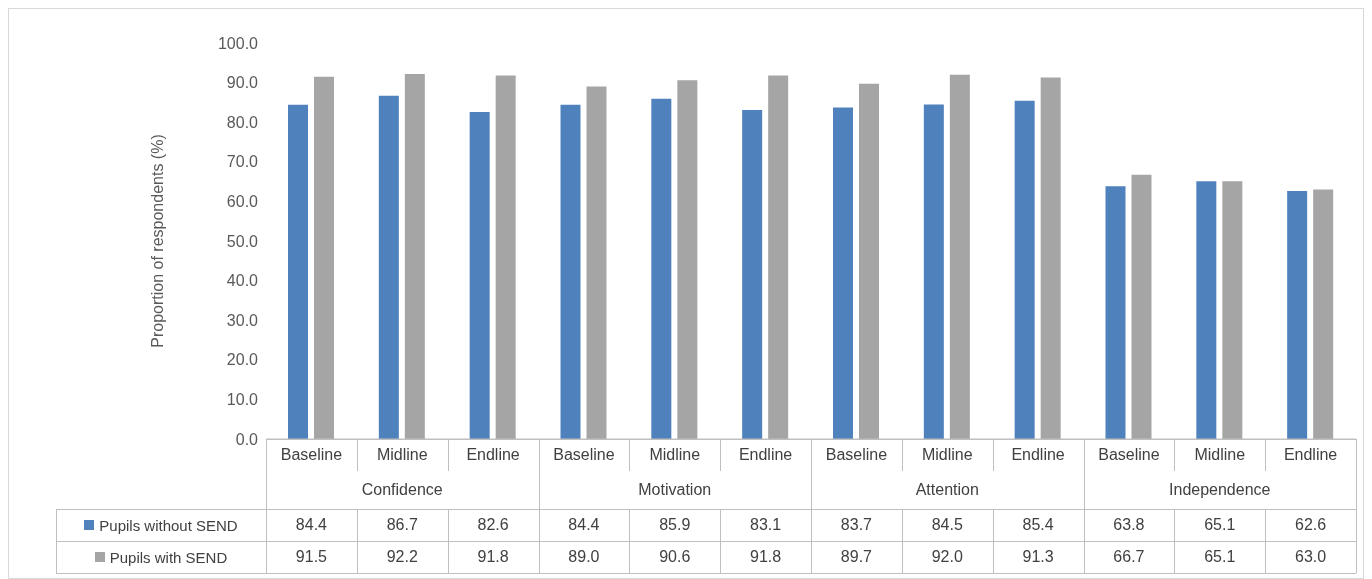 Image resolution: width=1372 pixels, height=579 pixels. What do you see at coordinates (493, 525) in the screenshot?
I see `data-label: 82.6` at bounding box center [493, 525].